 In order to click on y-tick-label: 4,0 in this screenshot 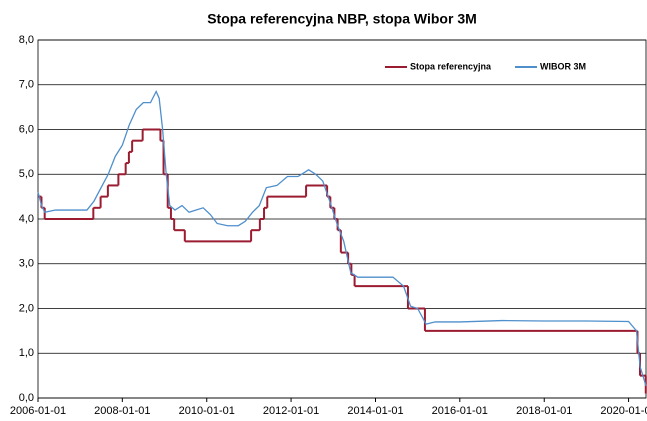, I will do `click(26, 219)`.